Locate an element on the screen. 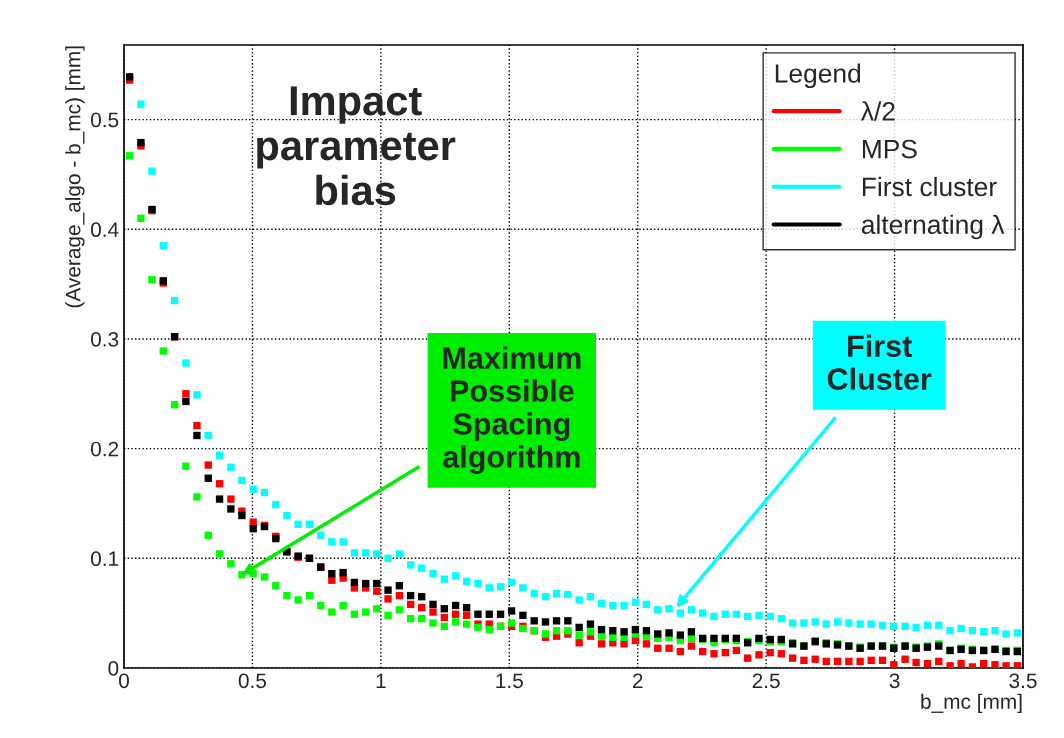 This screenshot has height=738, width=1064. legend-title: Legend is located at coordinates (818, 76).